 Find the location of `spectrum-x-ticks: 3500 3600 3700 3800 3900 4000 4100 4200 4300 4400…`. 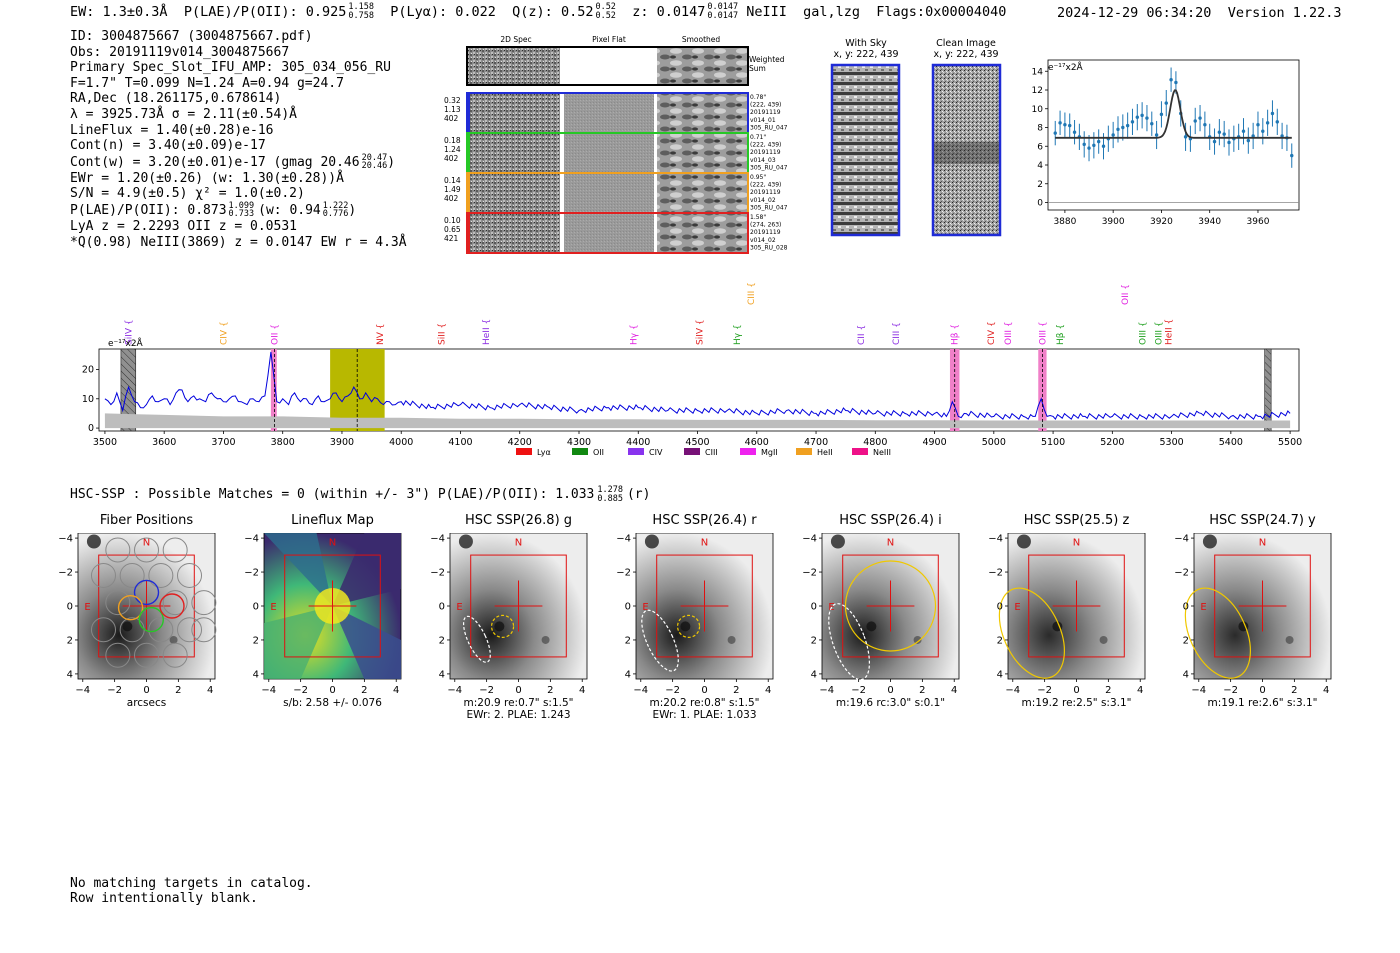

spectrum-x-ticks: 3500 3600 3700 3800 3900 4000 4100 4200 4300 4400… is located at coordinates (697, 439).